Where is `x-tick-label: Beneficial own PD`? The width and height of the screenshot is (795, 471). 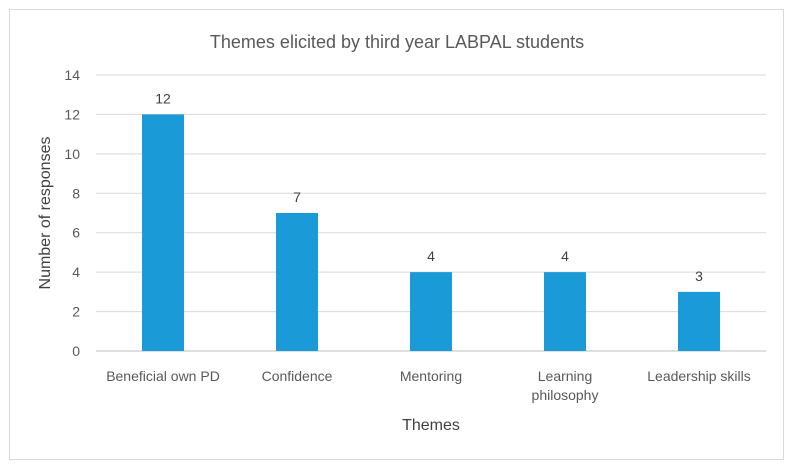
x-tick-label: Beneficial own PD is located at coordinates (163, 376).